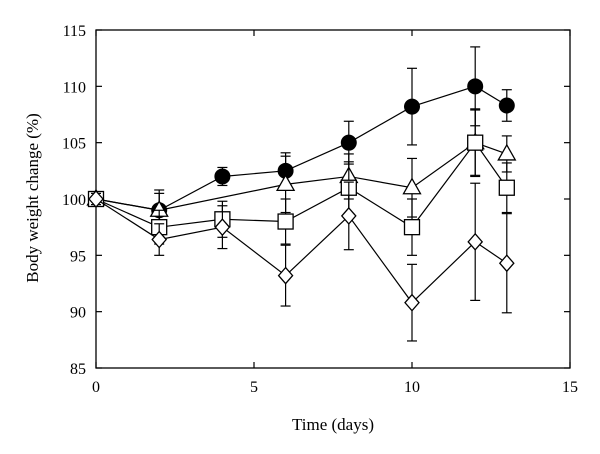 Image resolution: width=600 pixels, height=454 pixels. Describe the element at coordinates (333, 424) in the screenshot. I see `x-axis-title: Time (days)` at that location.